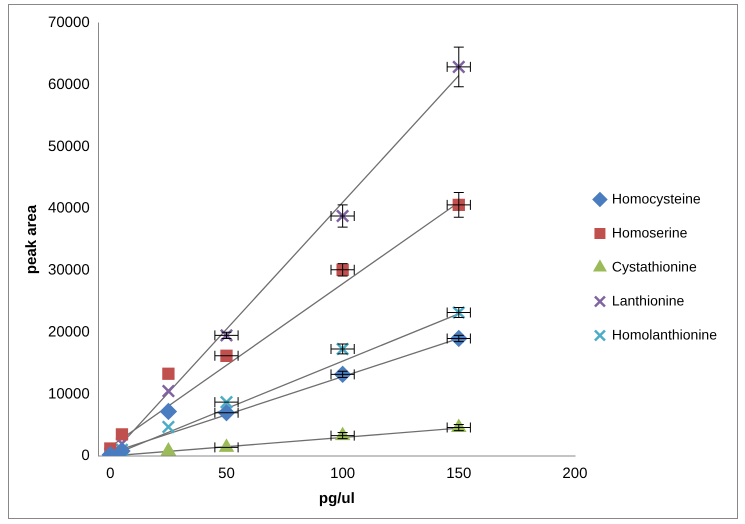 The width and height of the screenshot is (745, 524). What do you see at coordinates (69, 331) in the screenshot?
I see `y-tick-label: 20000` at bounding box center [69, 331].